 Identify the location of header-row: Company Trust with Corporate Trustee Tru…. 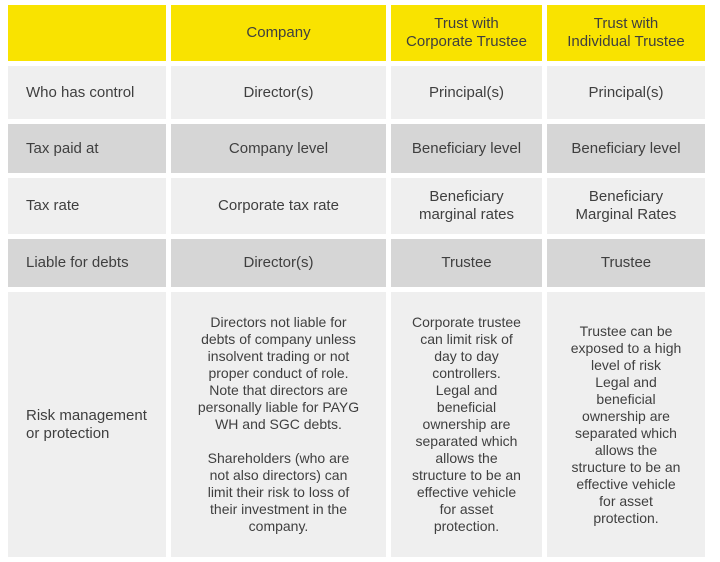
(356, 33).